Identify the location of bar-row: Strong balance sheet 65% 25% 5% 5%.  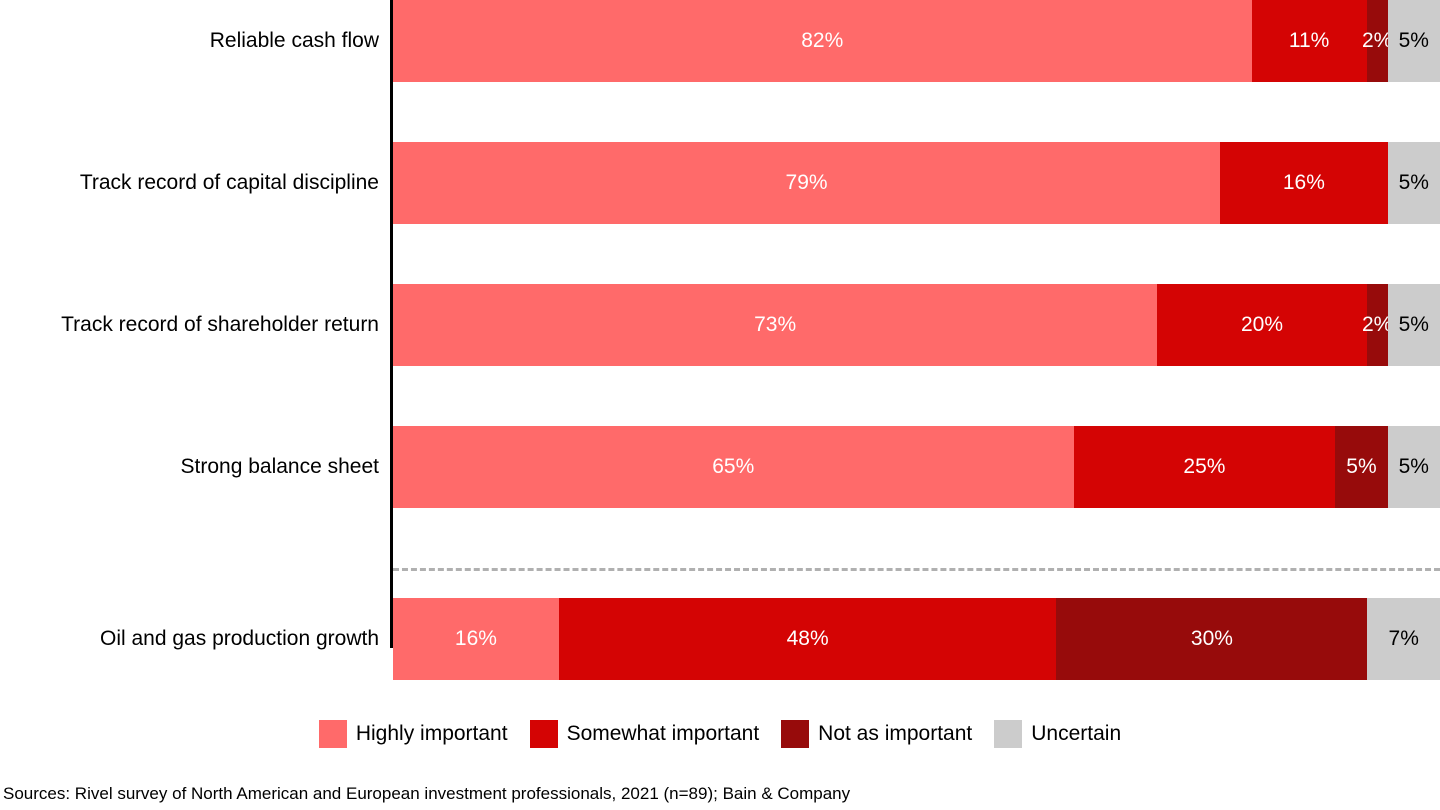
(720, 467).